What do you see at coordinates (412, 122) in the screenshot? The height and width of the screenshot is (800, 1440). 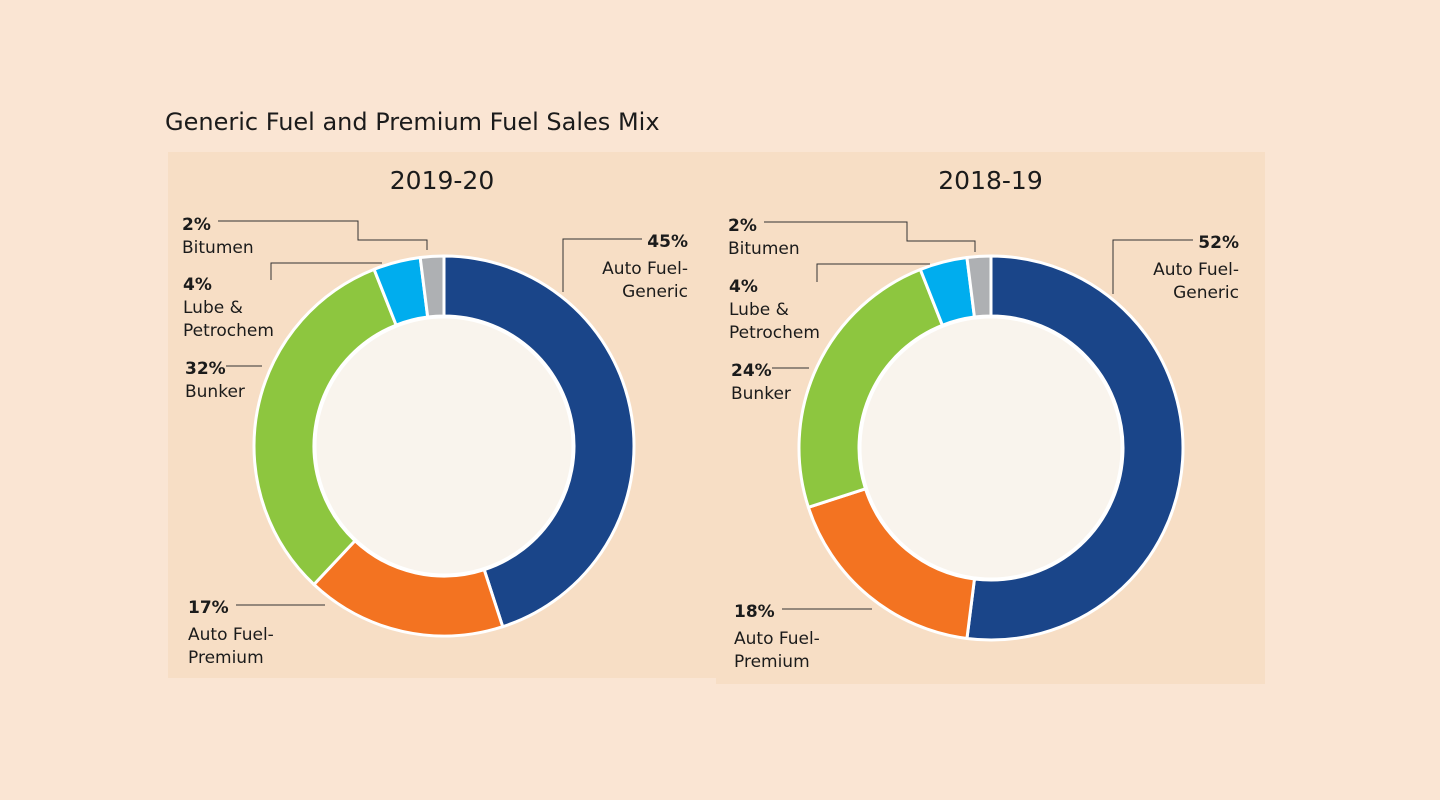 I see `chart-title: Generic Fuel and Premium Fuel Sales Mix` at bounding box center [412, 122].